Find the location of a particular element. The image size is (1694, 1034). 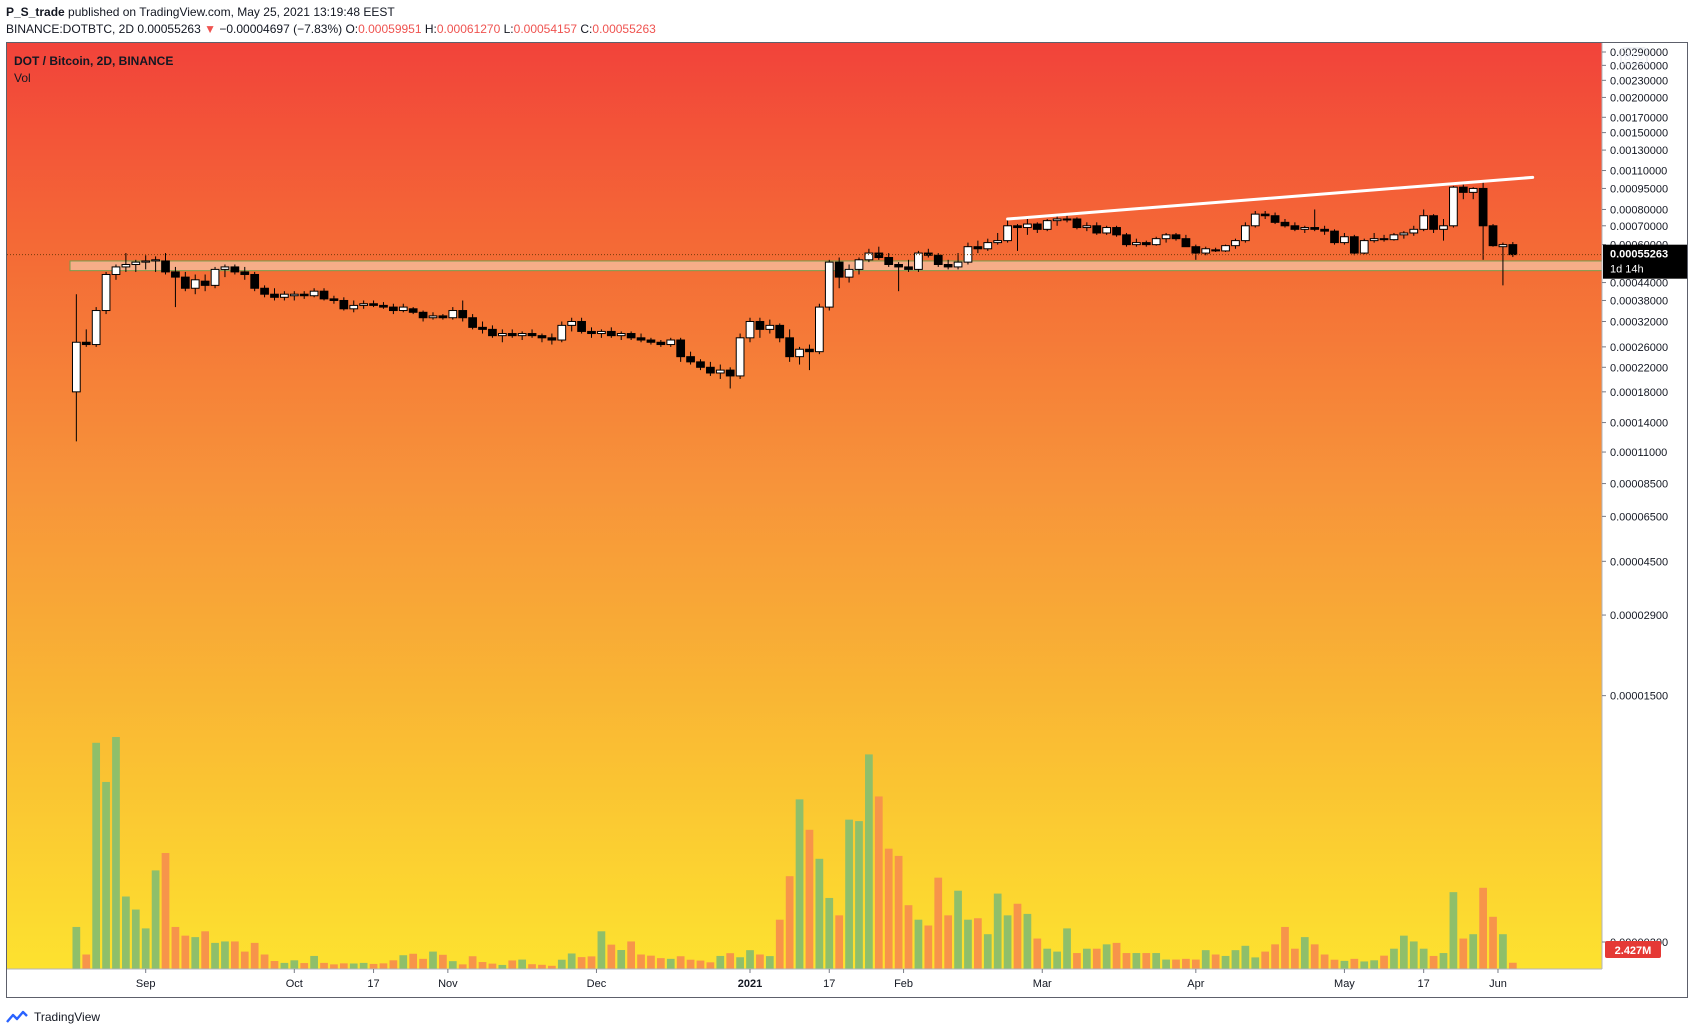

resistance-trendline is located at coordinates (1270, 198).